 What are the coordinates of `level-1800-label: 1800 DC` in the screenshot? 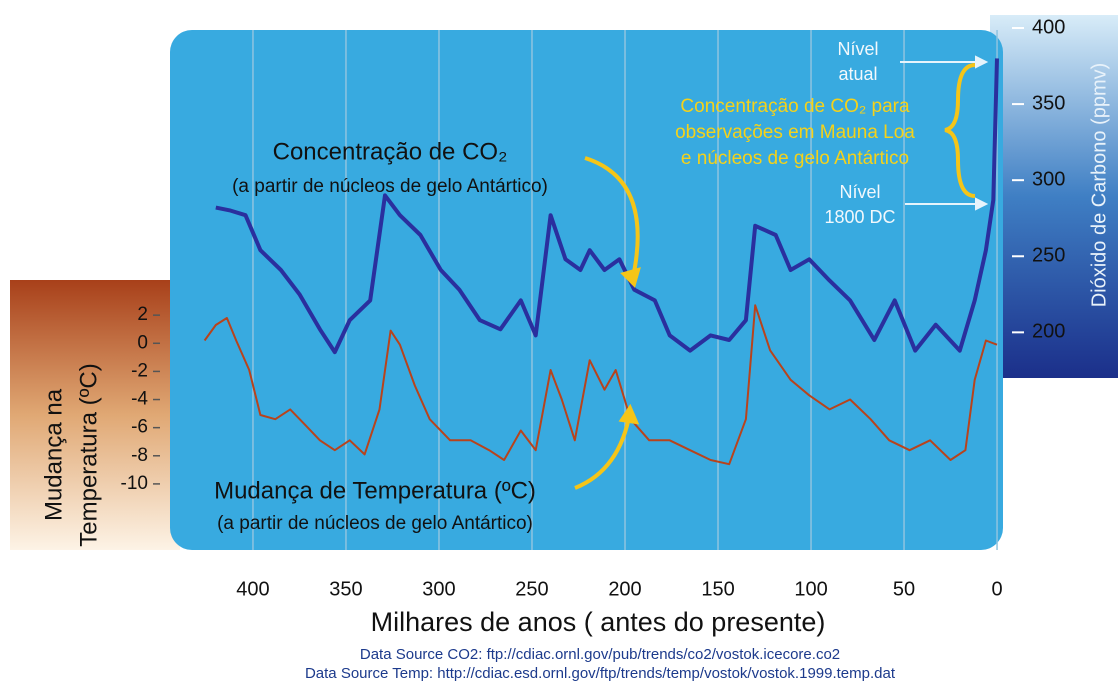 It's located at (859, 217).